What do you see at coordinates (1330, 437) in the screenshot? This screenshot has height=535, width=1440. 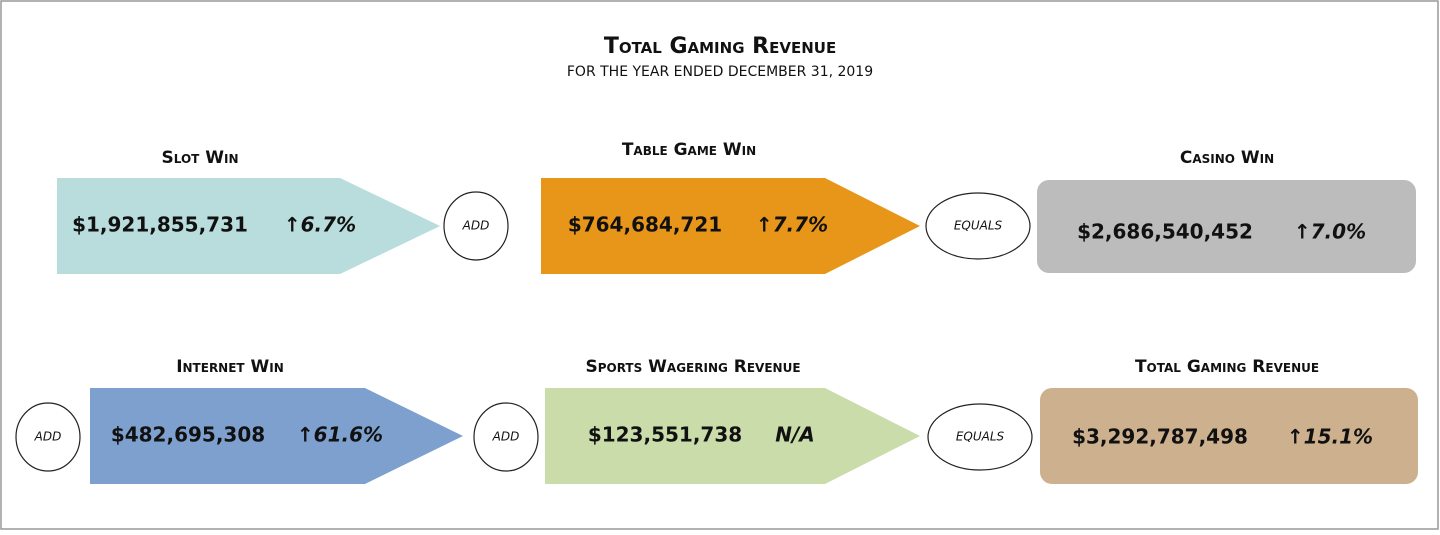 I see `item-change: ↑15.1%` at bounding box center [1330, 437].